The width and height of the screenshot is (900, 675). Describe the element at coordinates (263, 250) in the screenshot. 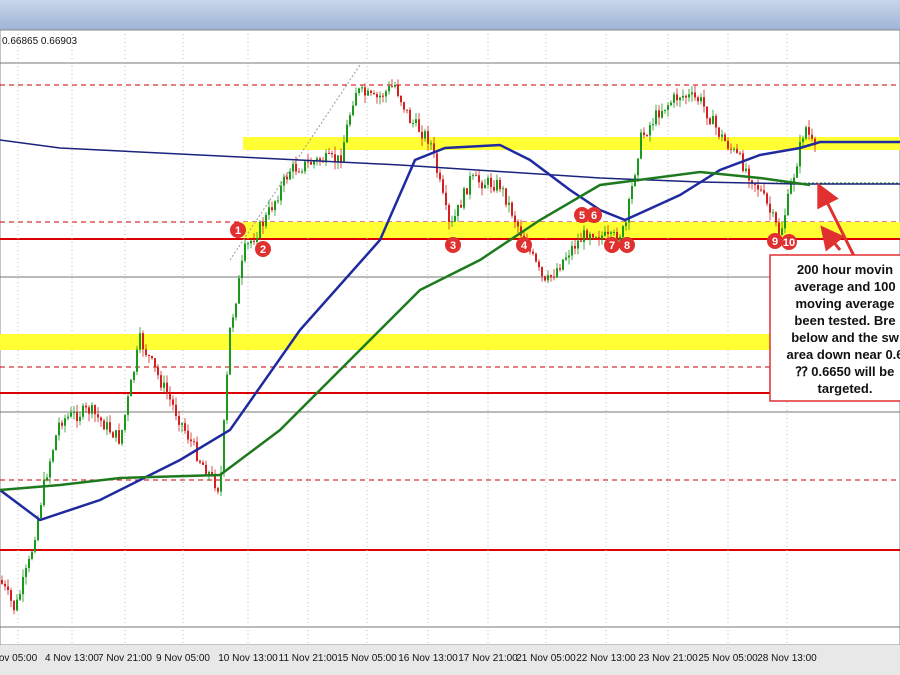

I see `marker-label: 2` at that location.